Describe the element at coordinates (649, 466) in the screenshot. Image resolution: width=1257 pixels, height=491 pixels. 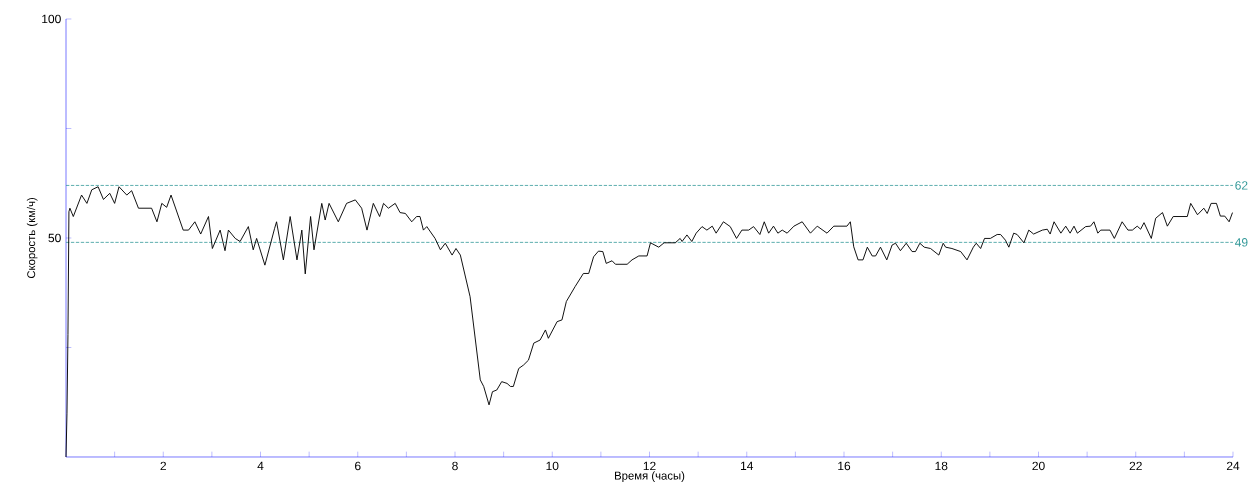
I see `x-tick-label: 12` at that location.